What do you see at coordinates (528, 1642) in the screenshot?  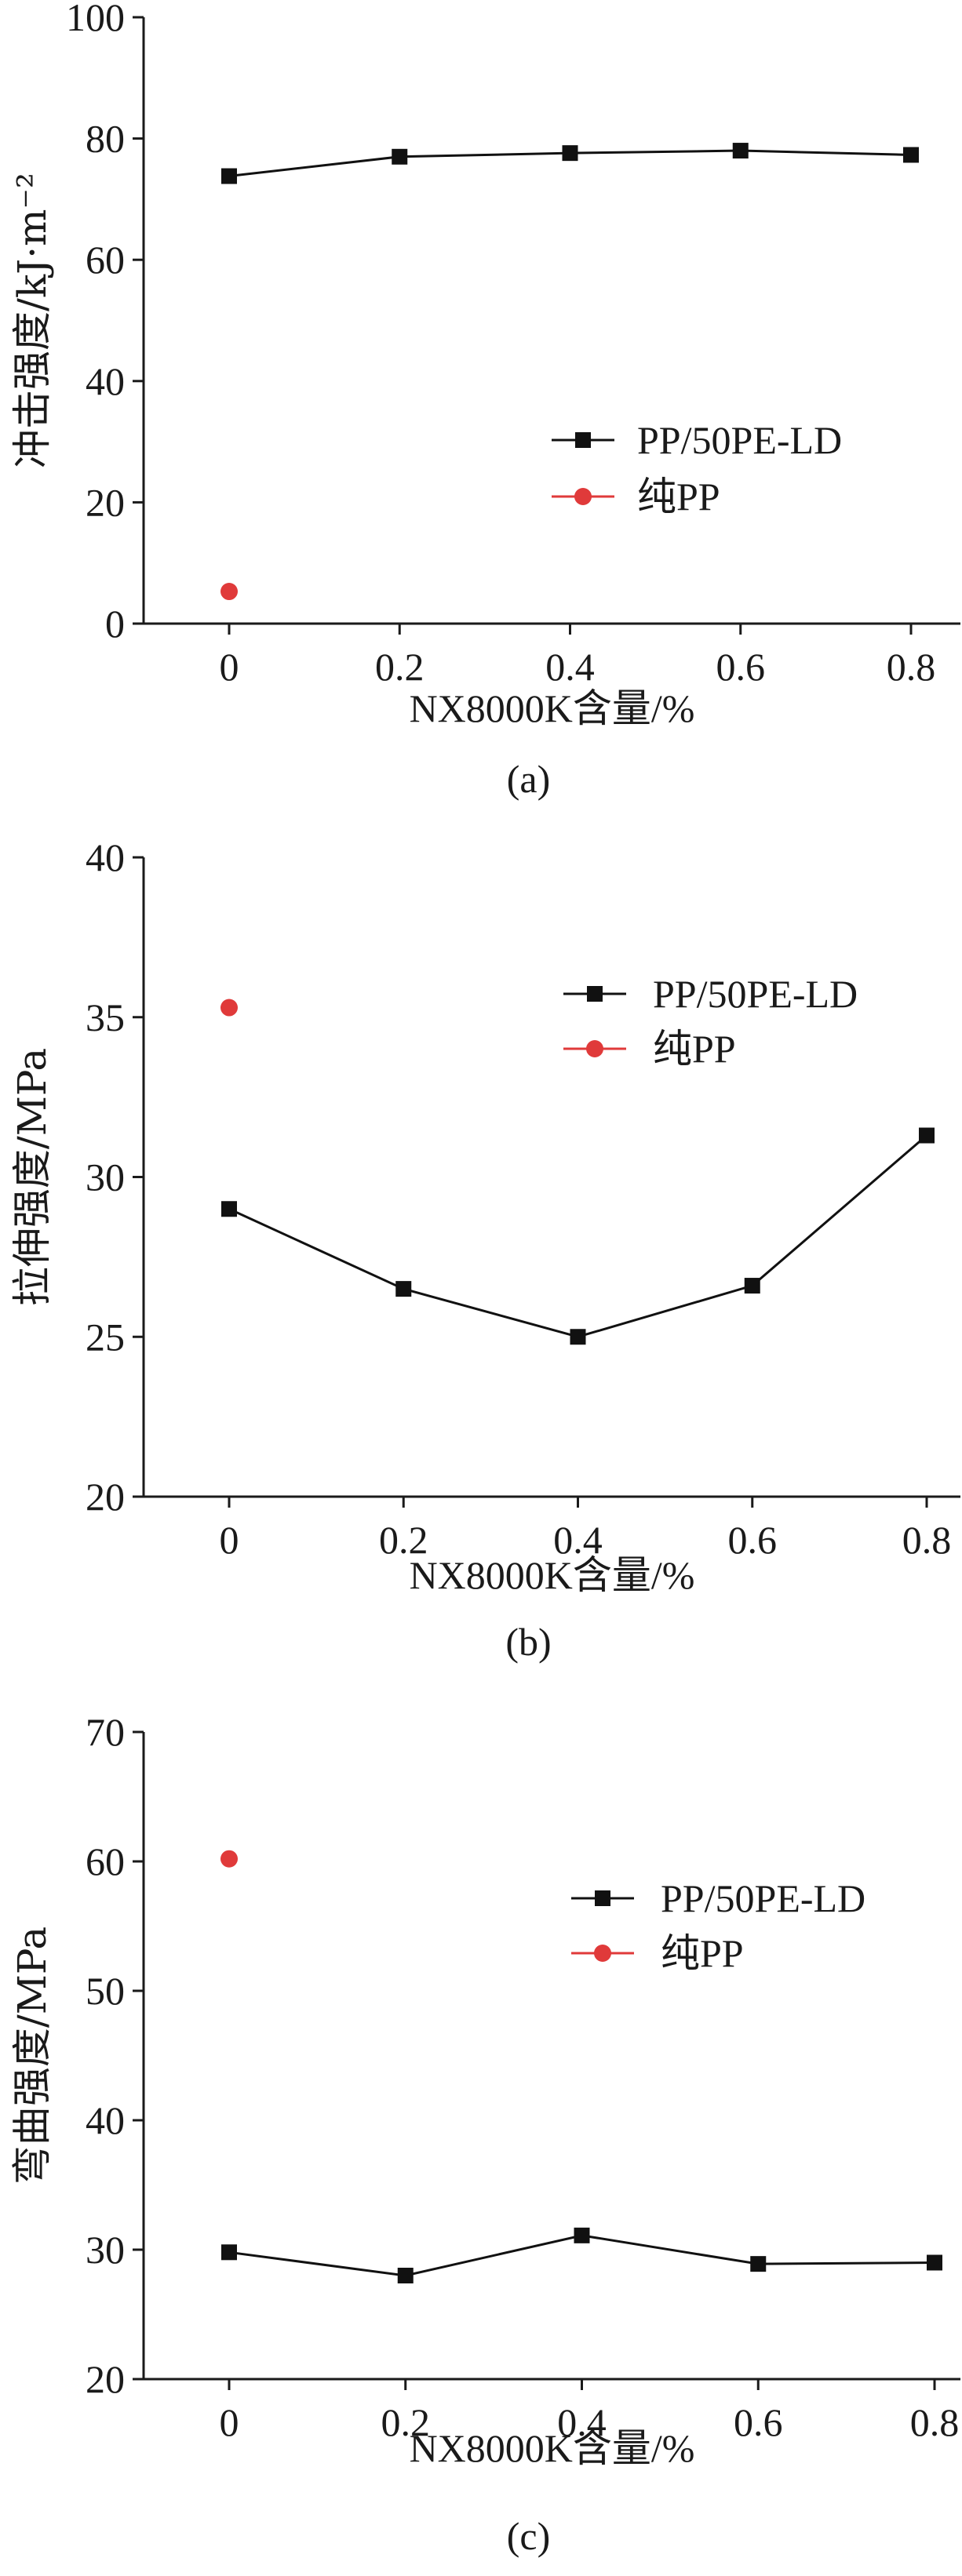 I see `panel-caption: (b)` at bounding box center [528, 1642].